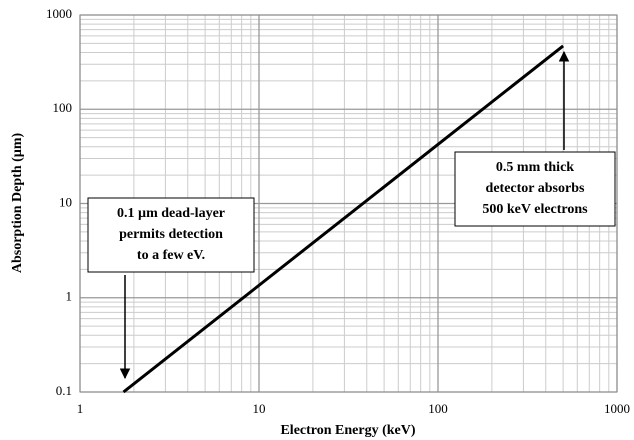  Describe the element at coordinates (171, 213) in the screenshot. I see `annotation: 0.1 µm dead-layer` at that location.